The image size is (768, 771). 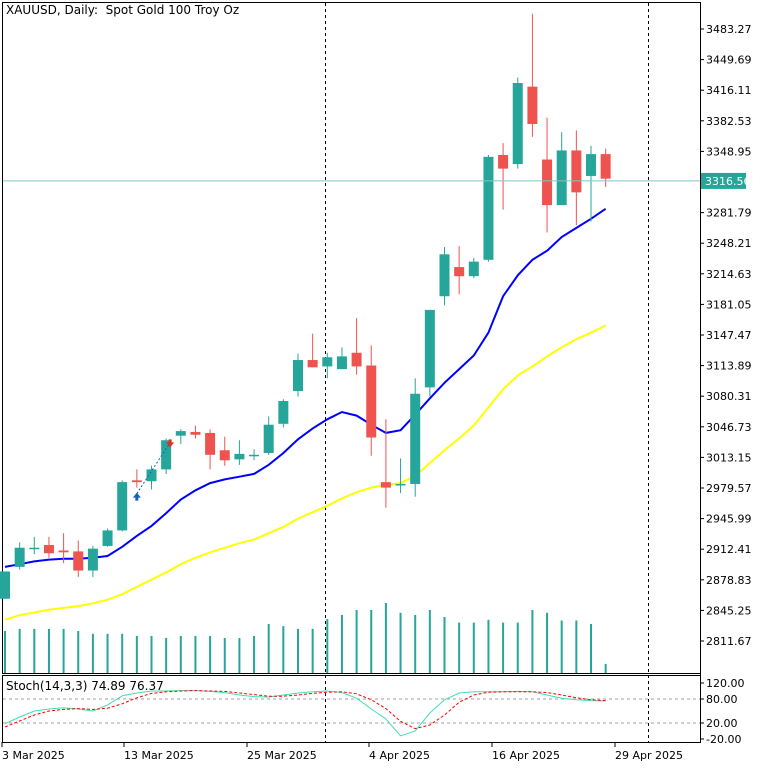 What do you see at coordinates (729, 580) in the screenshot?
I see `price-axis-label: 2878.83` at bounding box center [729, 580].